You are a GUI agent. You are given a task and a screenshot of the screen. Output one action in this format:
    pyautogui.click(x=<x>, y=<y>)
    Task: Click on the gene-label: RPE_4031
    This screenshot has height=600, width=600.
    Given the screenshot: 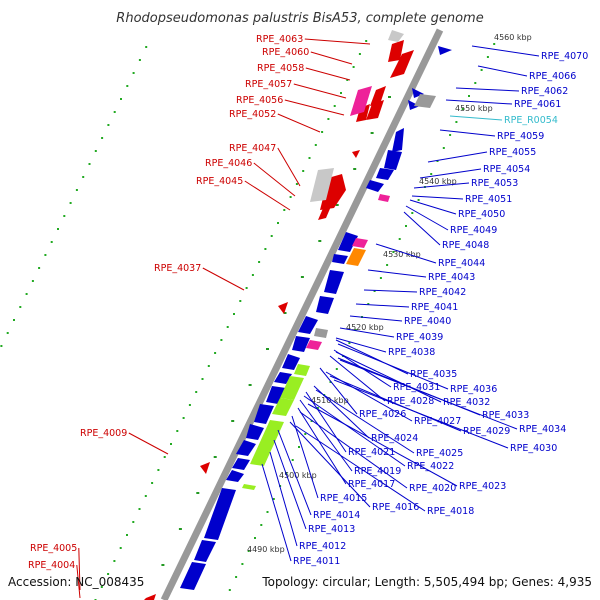 What is the action you would take?
    pyautogui.click(x=416, y=387)
    